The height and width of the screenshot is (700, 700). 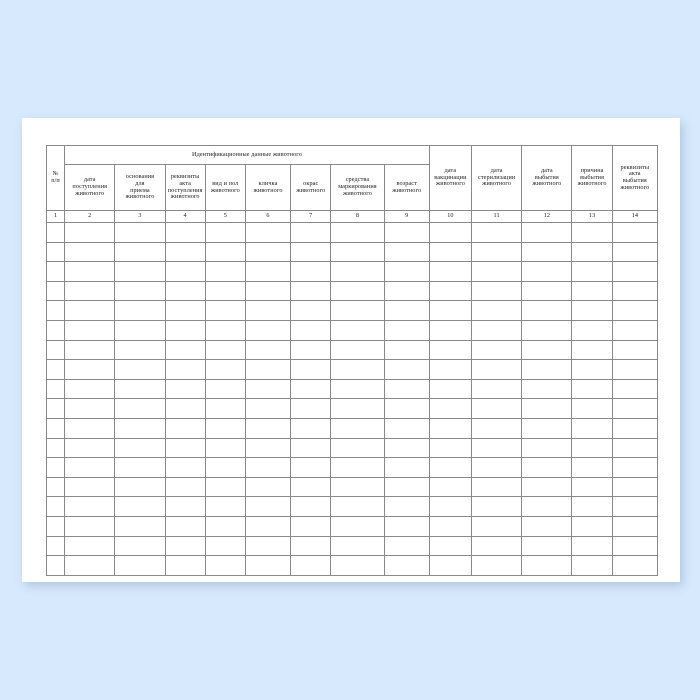 What do you see at coordinates (225, 565) in the screenshot?
I see `data-cell-r18-c5` at bounding box center [225, 565].